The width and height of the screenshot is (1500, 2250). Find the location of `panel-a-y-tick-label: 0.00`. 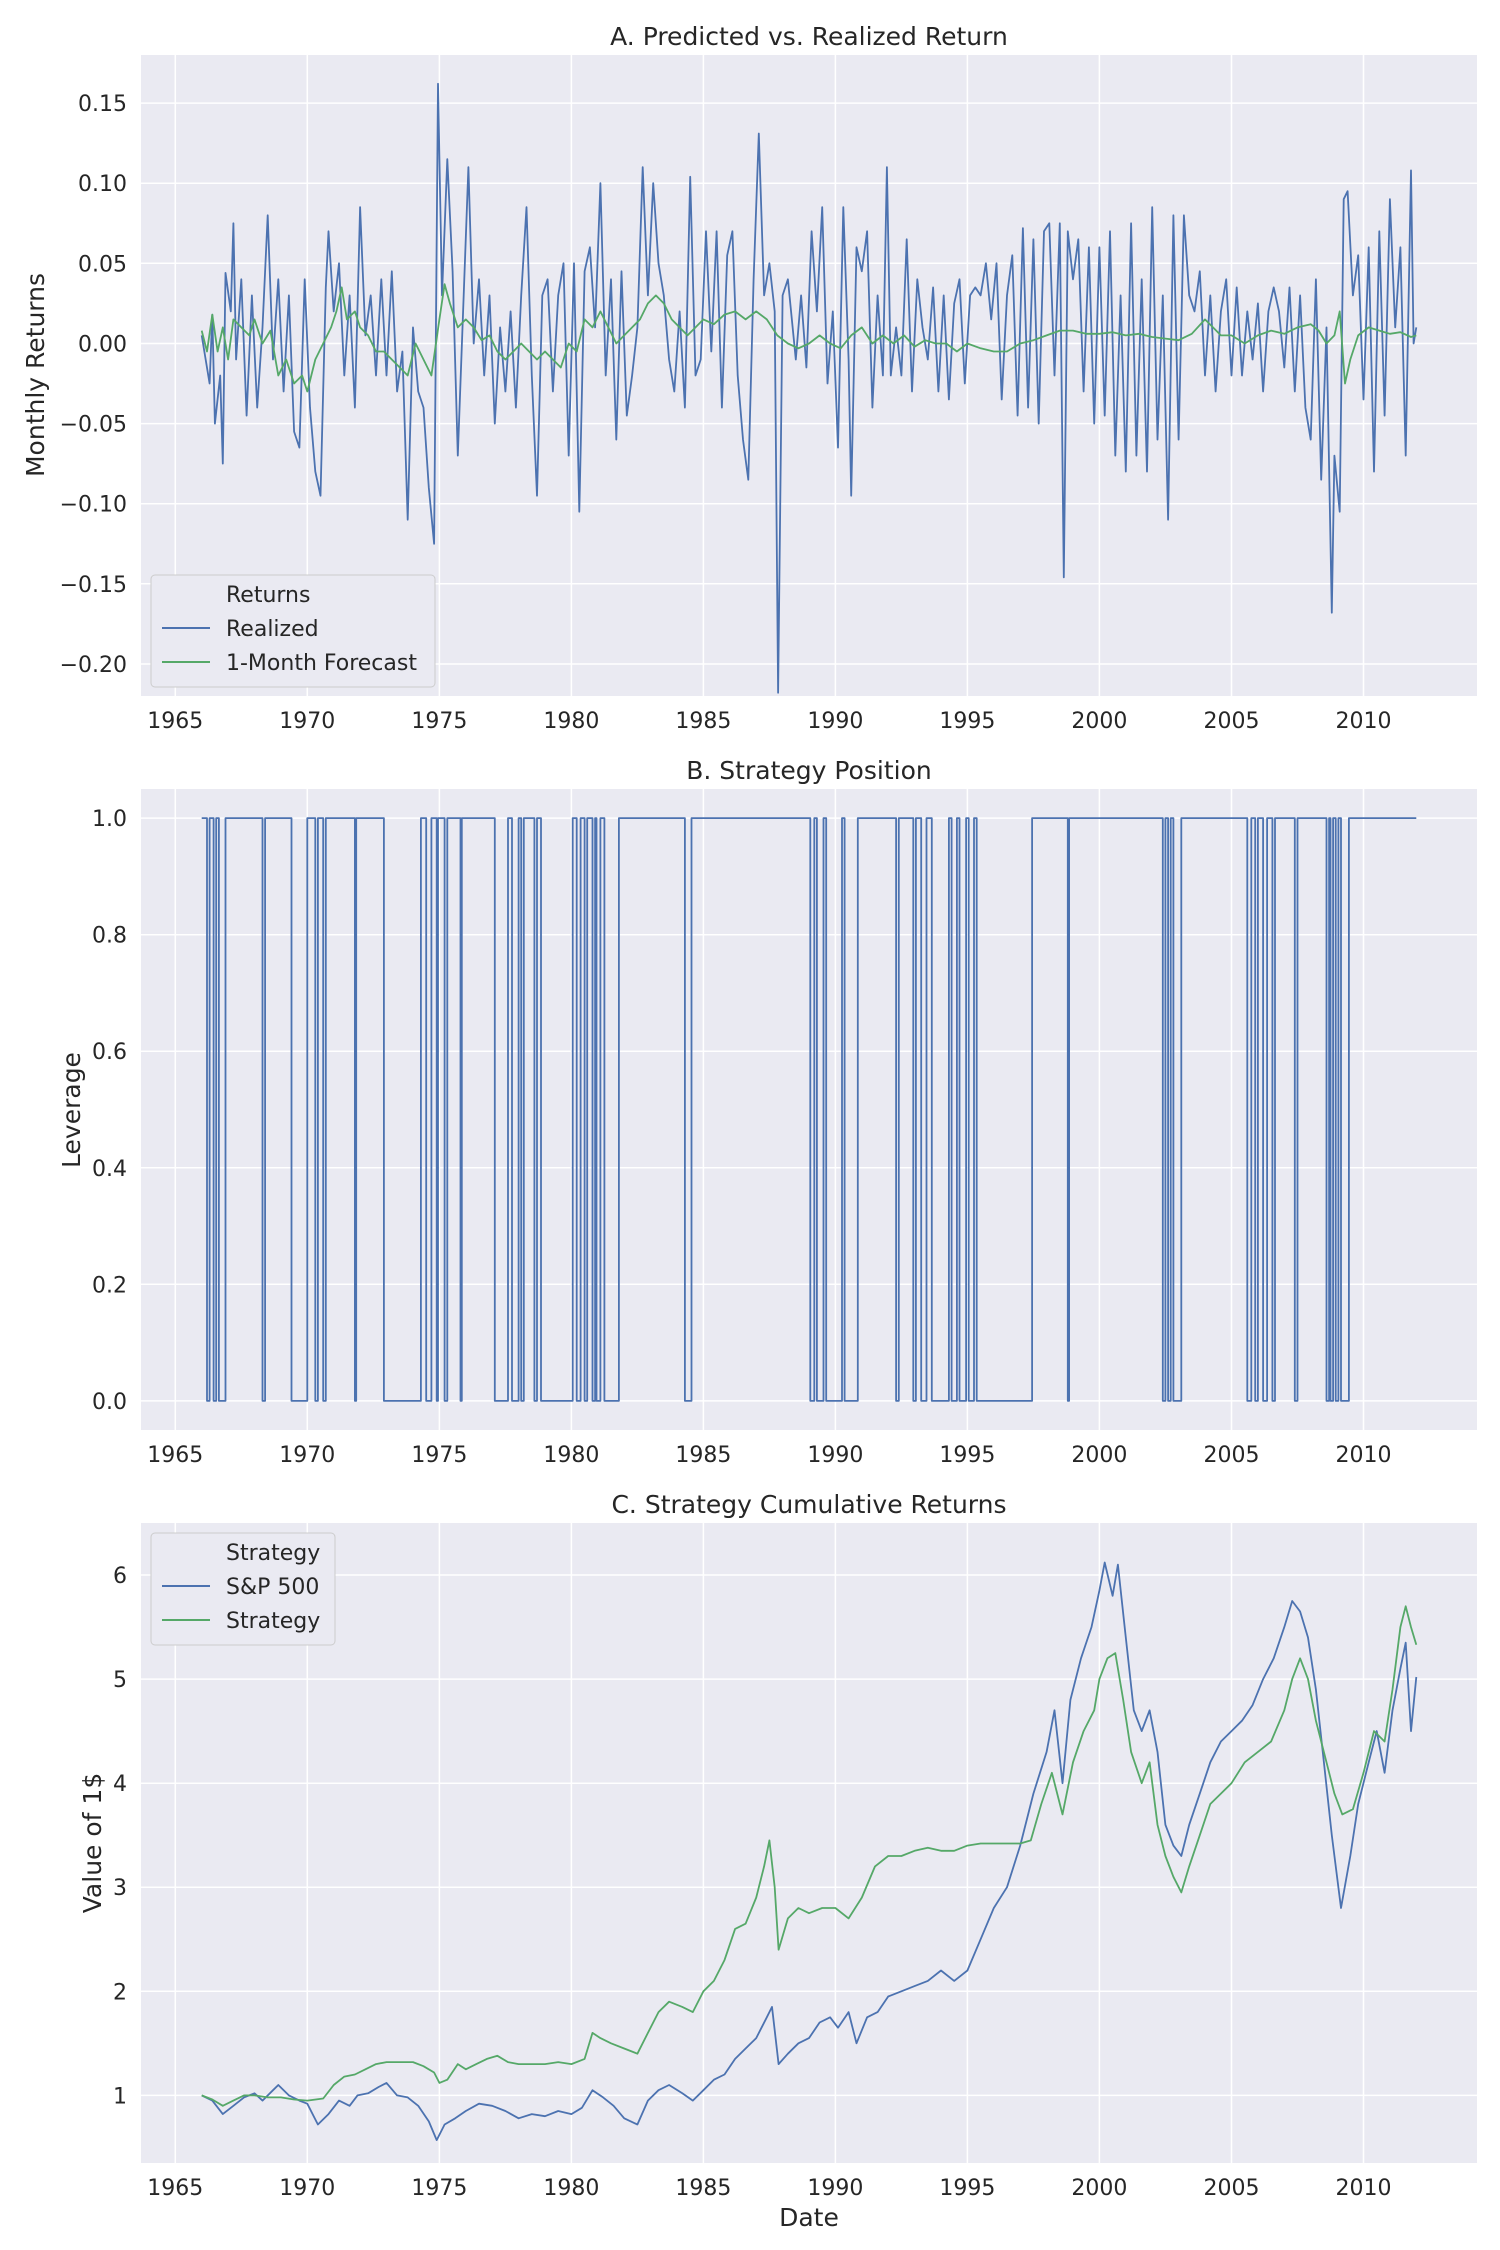

panel-a-y-tick-label: 0.00 is located at coordinates (102, 345).